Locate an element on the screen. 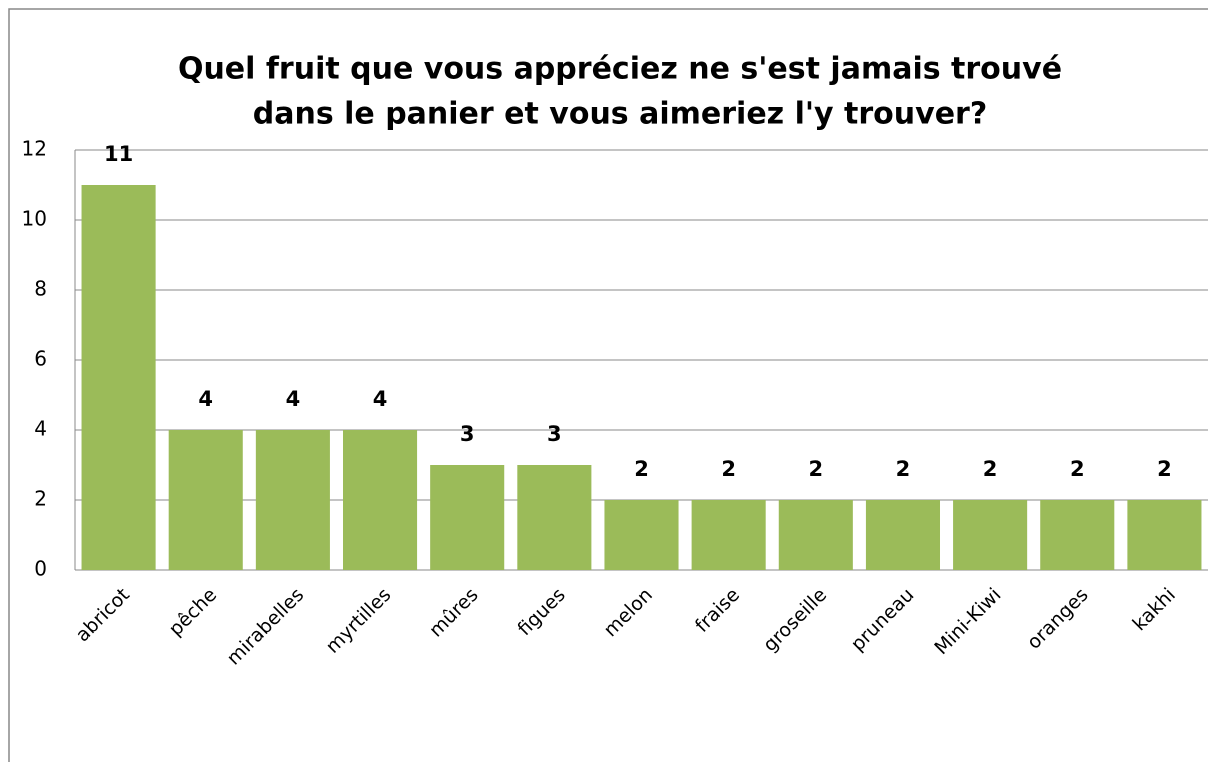 This screenshot has height=762, width=1208. y-tick-label: 10 is located at coordinates (34, 219).